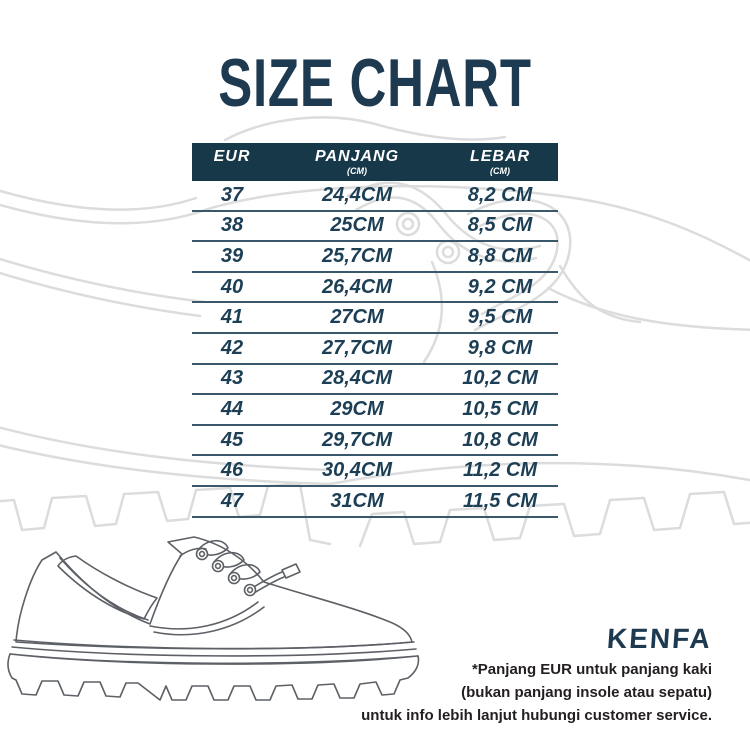 The height and width of the screenshot is (750, 750). I want to click on header-eur: EUR, so click(232, 161).